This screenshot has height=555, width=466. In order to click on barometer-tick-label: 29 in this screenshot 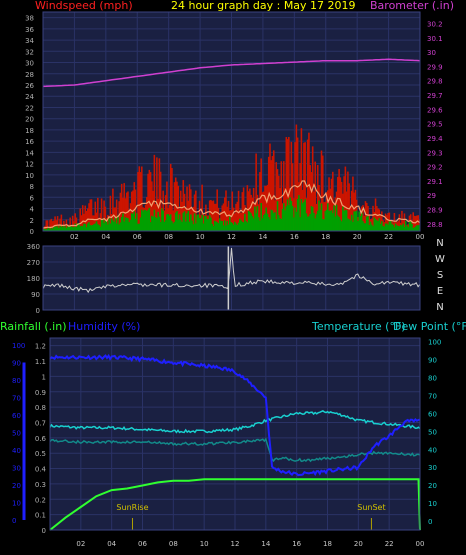, I will do `click(431, 196)`.